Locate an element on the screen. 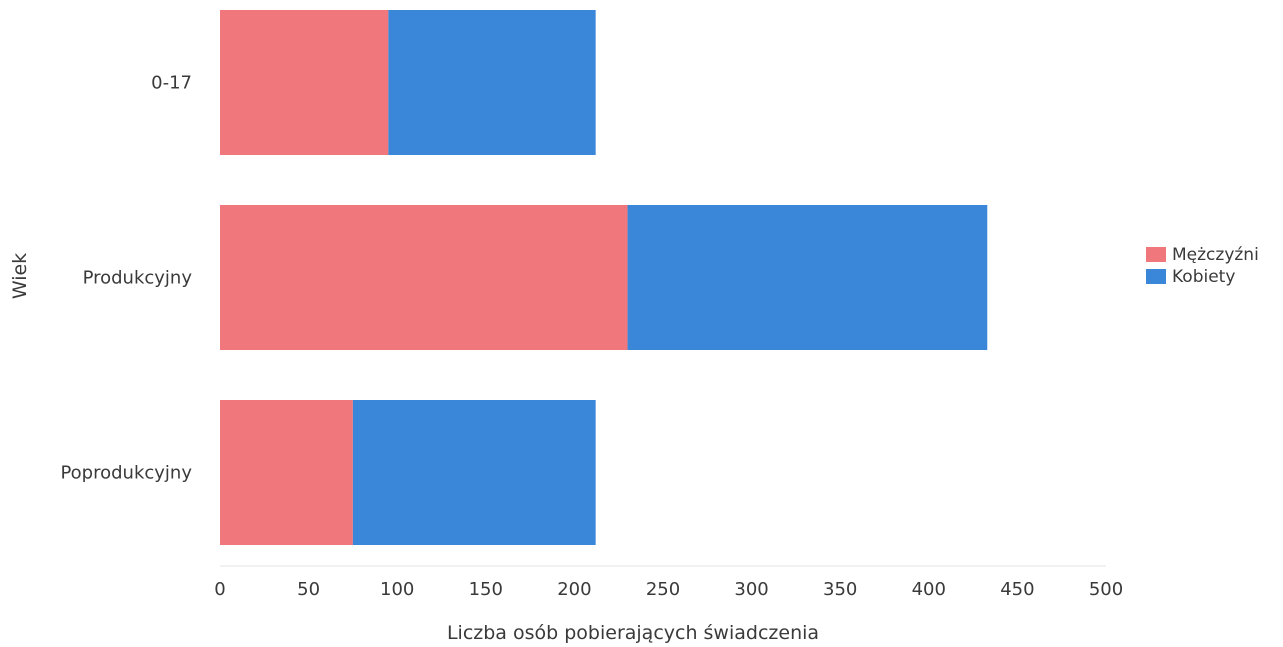 The width and height of the screenshot is (1283, 647). x-tick-label: 0 is located at coordinates (219, 589).